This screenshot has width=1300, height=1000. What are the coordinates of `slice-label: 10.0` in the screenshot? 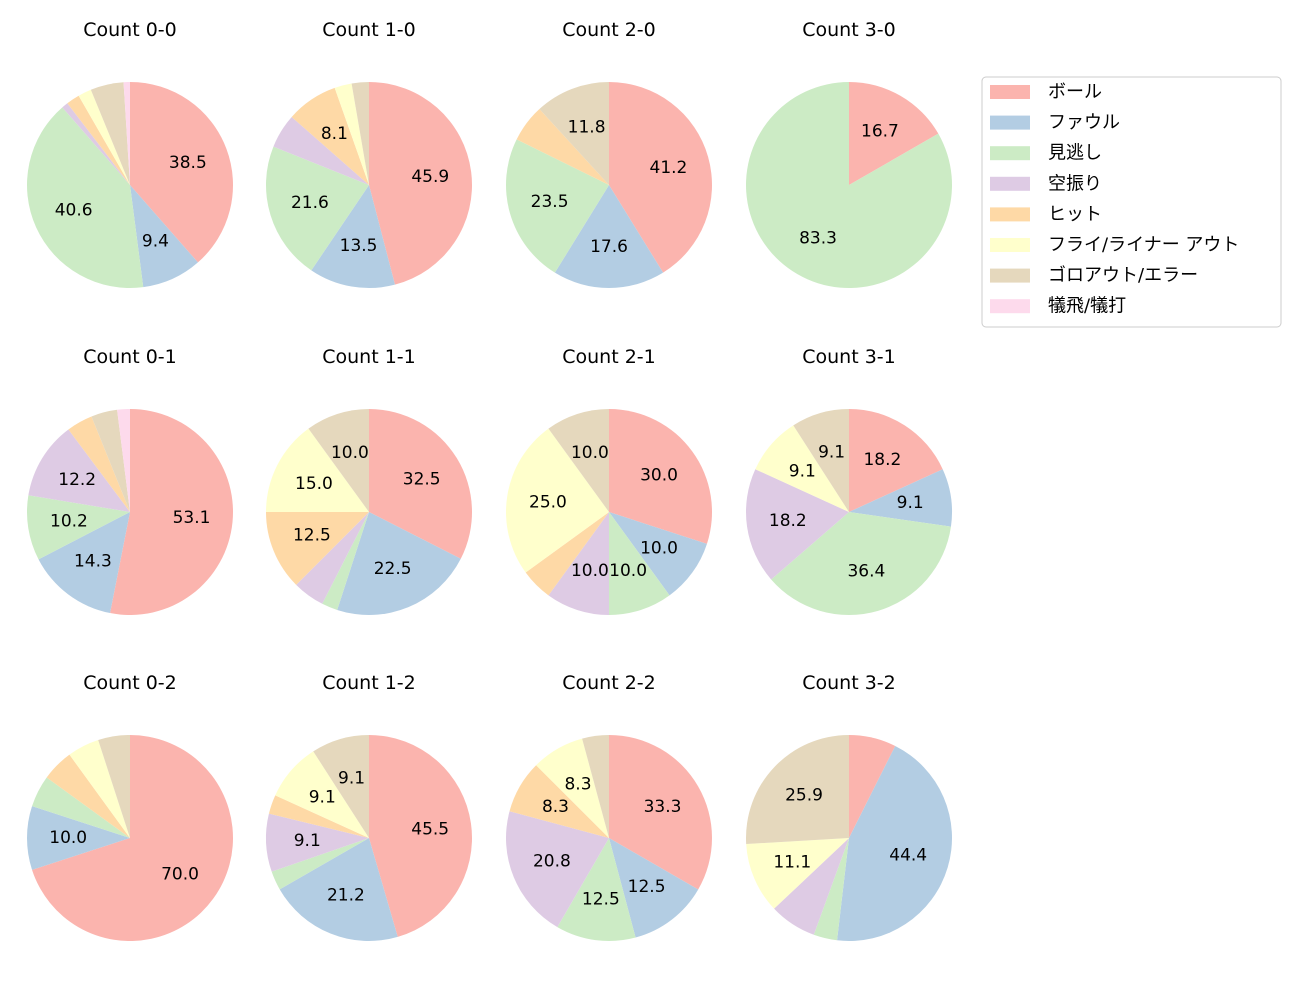 It's located at (350, 453).